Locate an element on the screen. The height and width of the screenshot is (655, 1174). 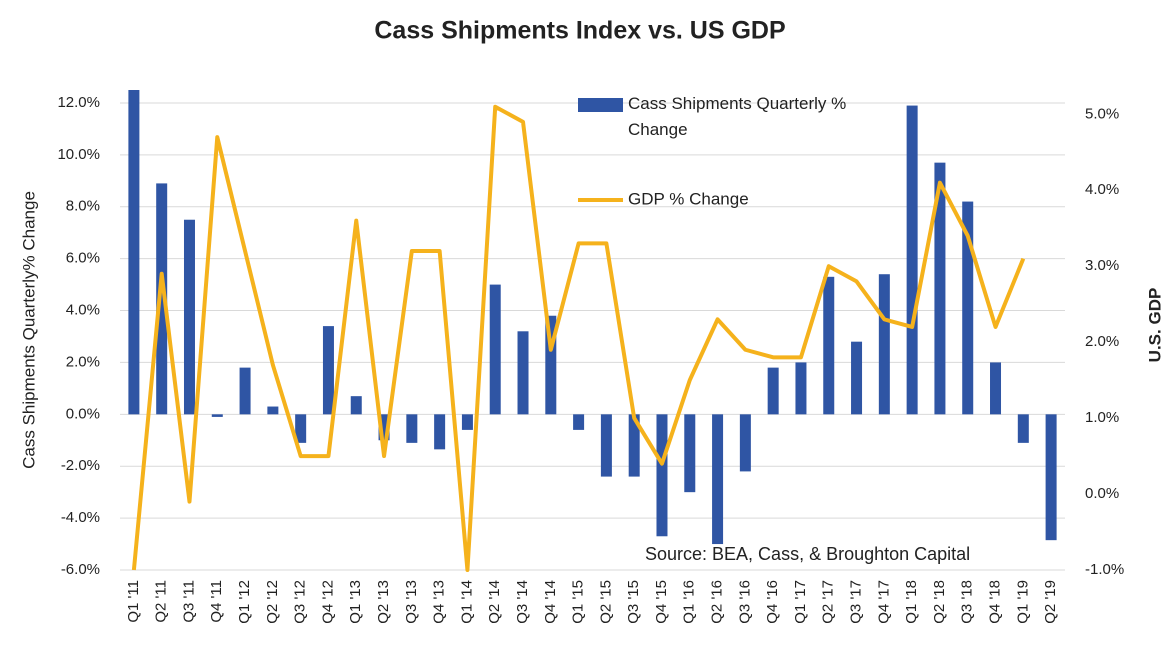
x-tick-label: Q4 '14 is located at coordinates (550, 602).